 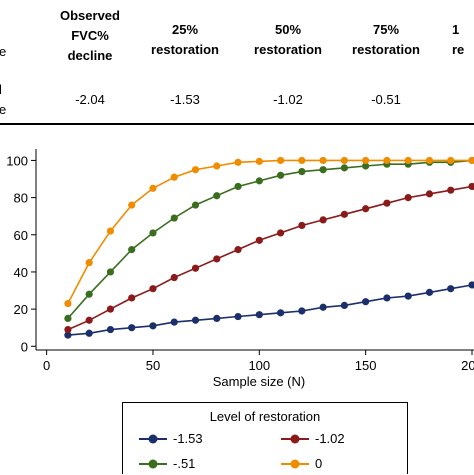 I want to click on x-tick-label: 50, so click(x=153, y=365).